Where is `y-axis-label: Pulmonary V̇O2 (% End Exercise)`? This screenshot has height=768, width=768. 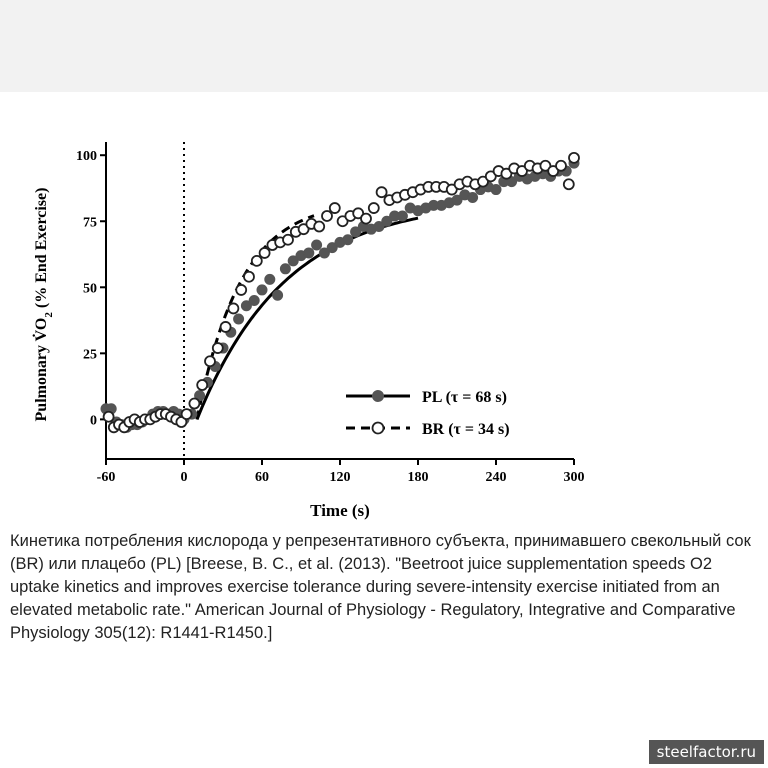
y-axis-label: Pulmonary V̇O2 (% End Exercise) is located at coordinates (43, 305).